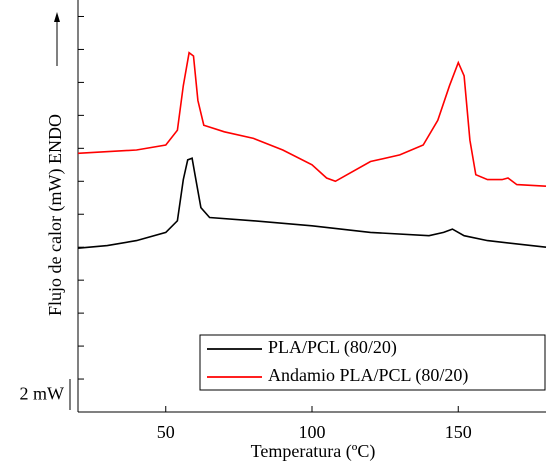 The height and width of the screenshot is (465, 548). What do you see at coordinates (42, 394) in the screenshot?
I see `scale-bar-label: 2 mW` at bounding box center [42, 394].